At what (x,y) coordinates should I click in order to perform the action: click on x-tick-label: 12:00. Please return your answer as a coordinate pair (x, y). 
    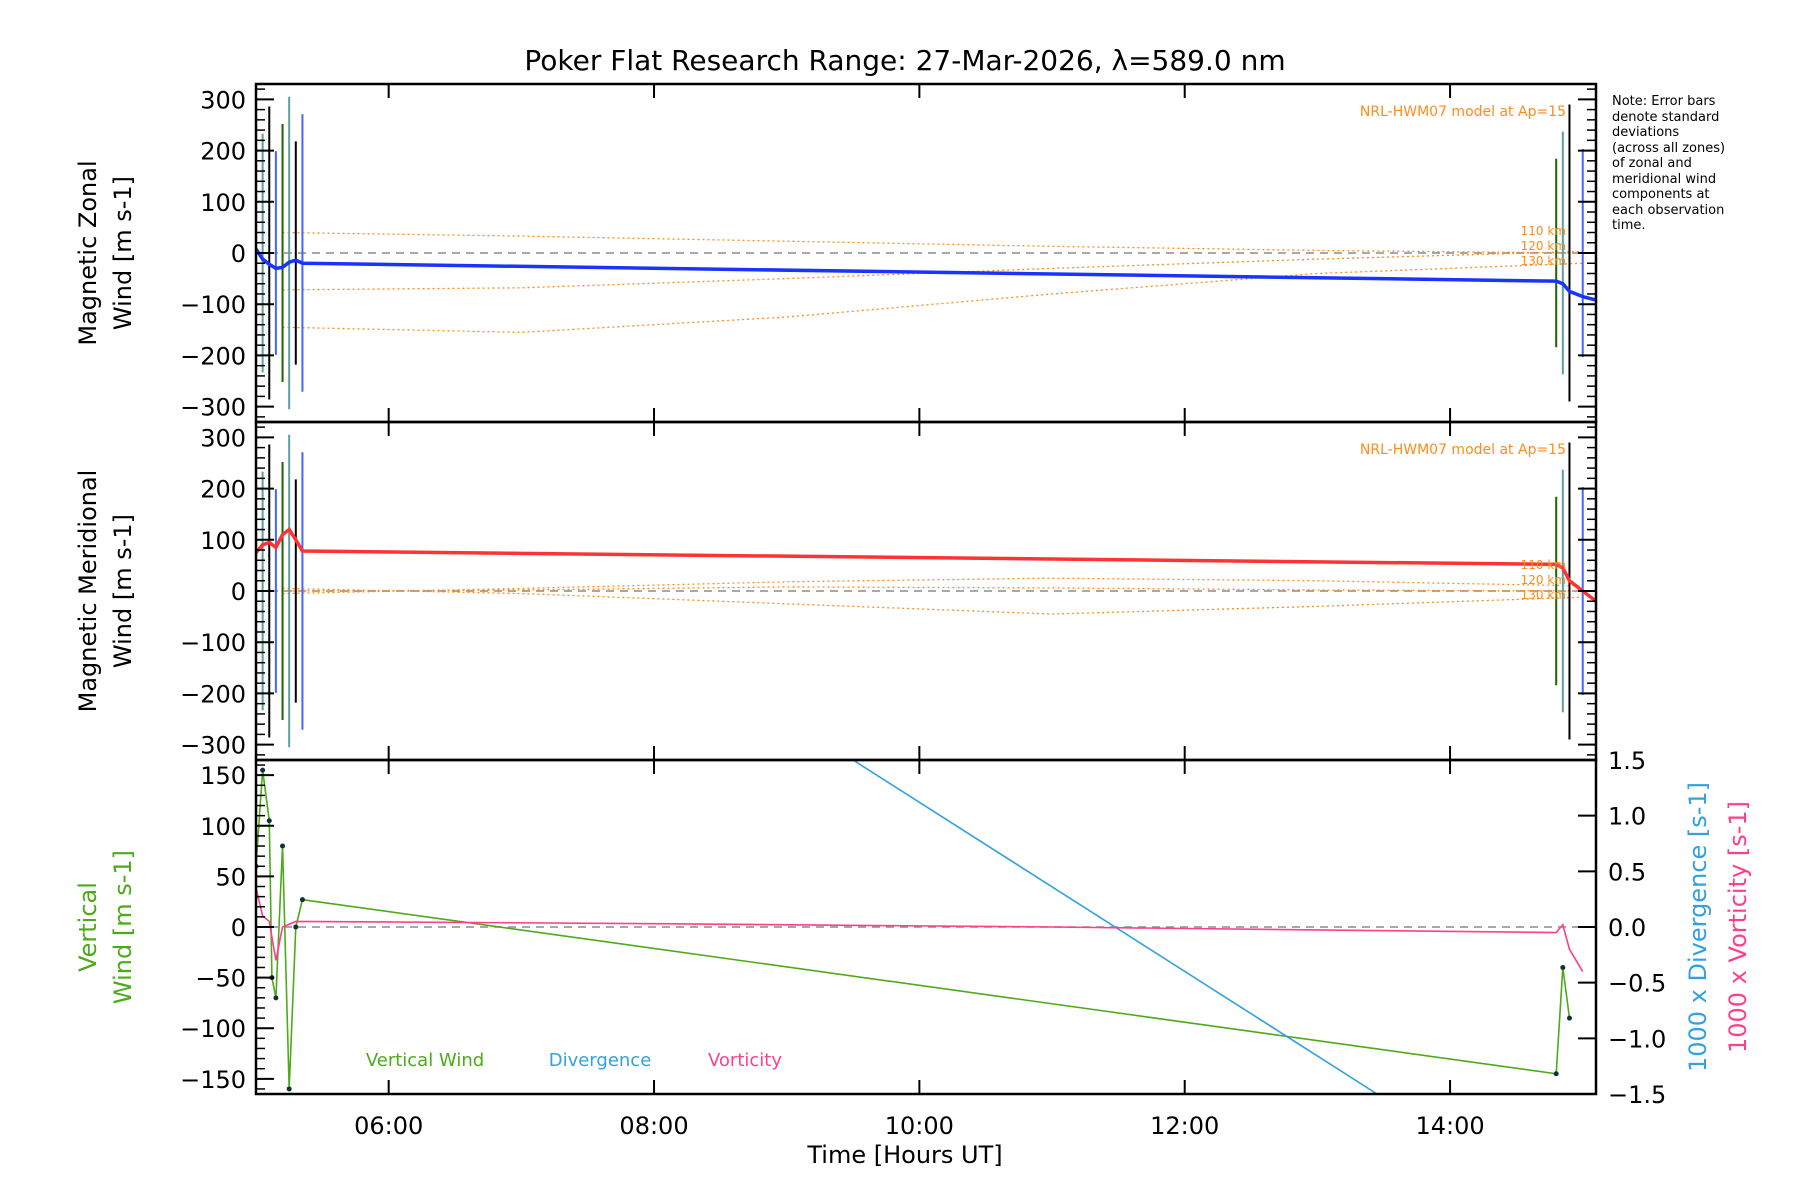
    Looking at the image, I should click on (1184, 1126).